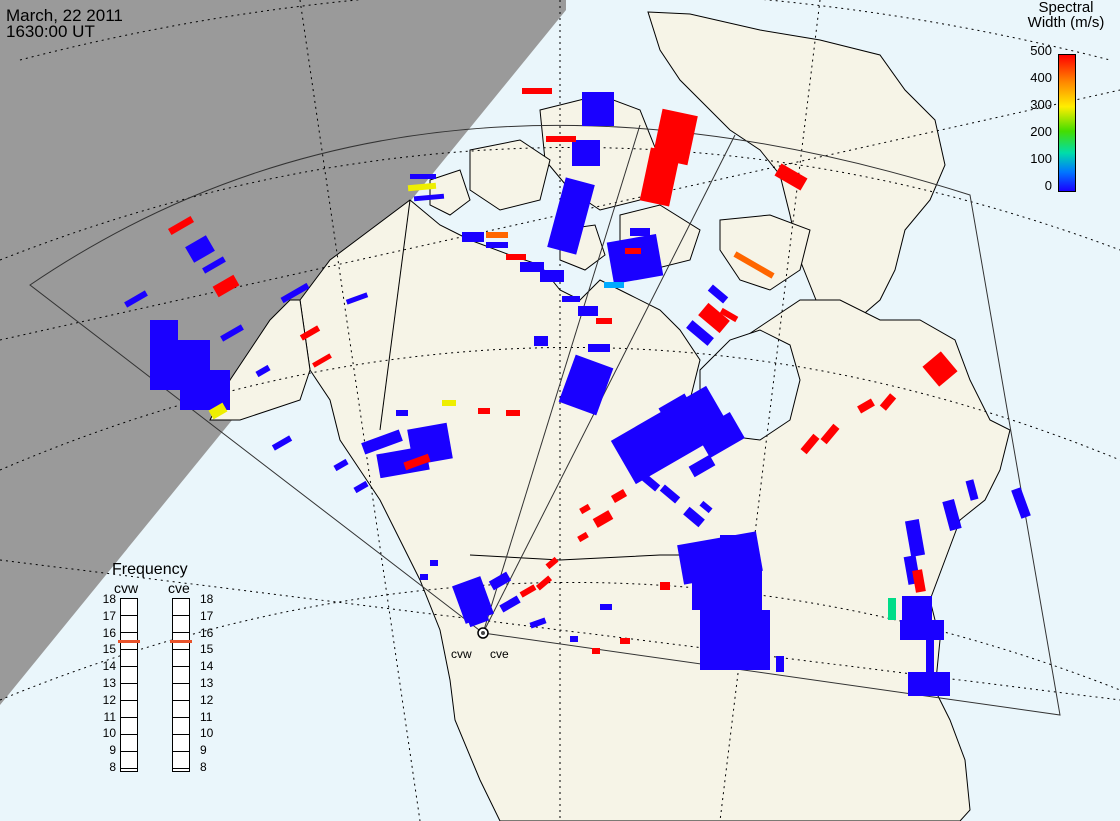 This screenshot has width=1120, height=821. What do you see at coordinates (207, 666) in the screenshot?
I see `freq-label-right: 14` at bounding box center [207, 666].